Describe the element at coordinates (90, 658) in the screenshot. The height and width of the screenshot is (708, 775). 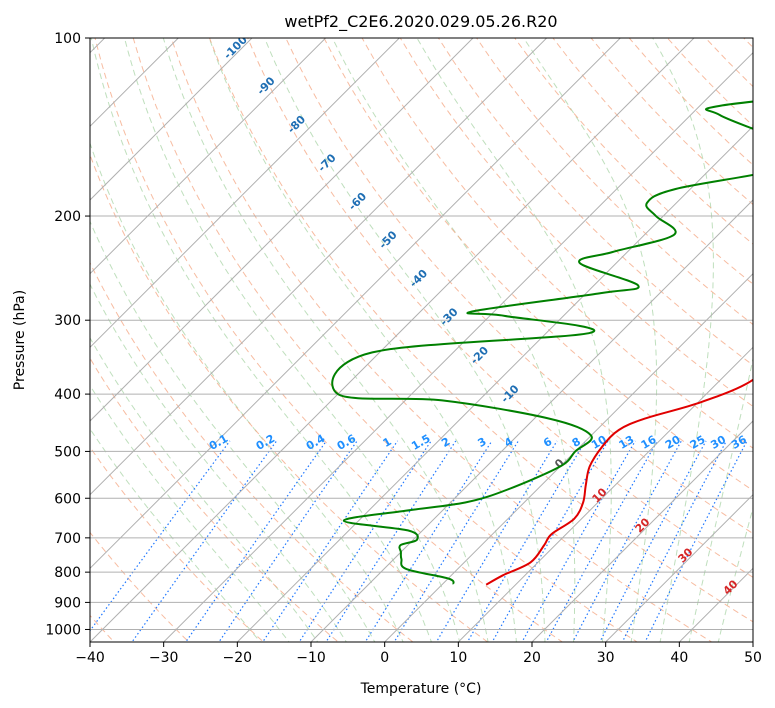
I see `x-tick-label: −40` at that location.